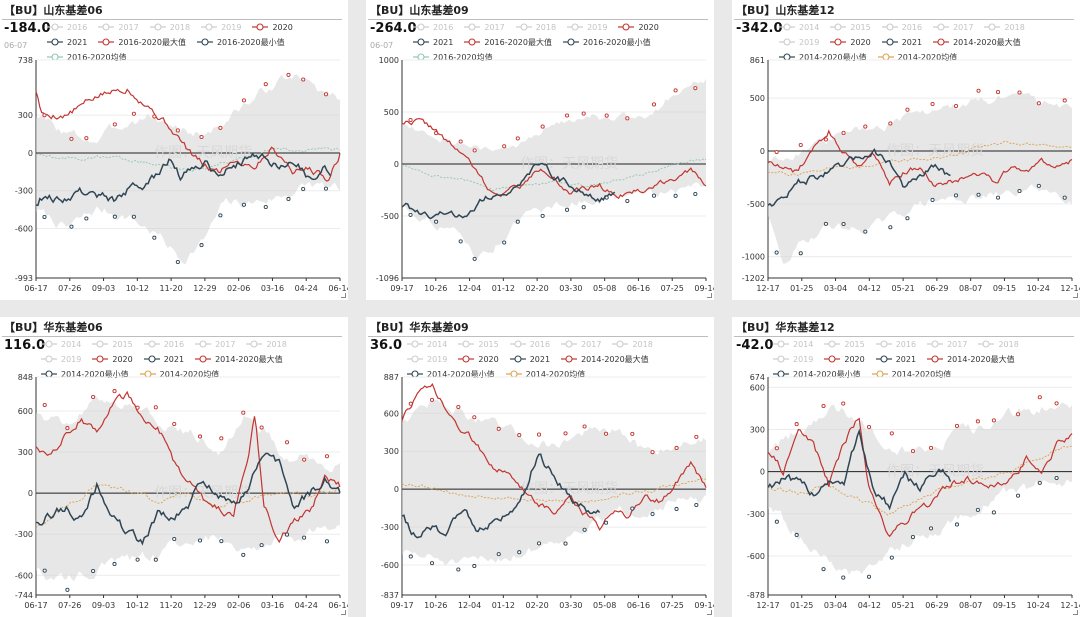 Image resolution: width=1080 pixels, height=617 pixels. Describe the element at coordinates (250, 42) in the screenshot. I see `legend-label: 2016-2020最小值` at that location.